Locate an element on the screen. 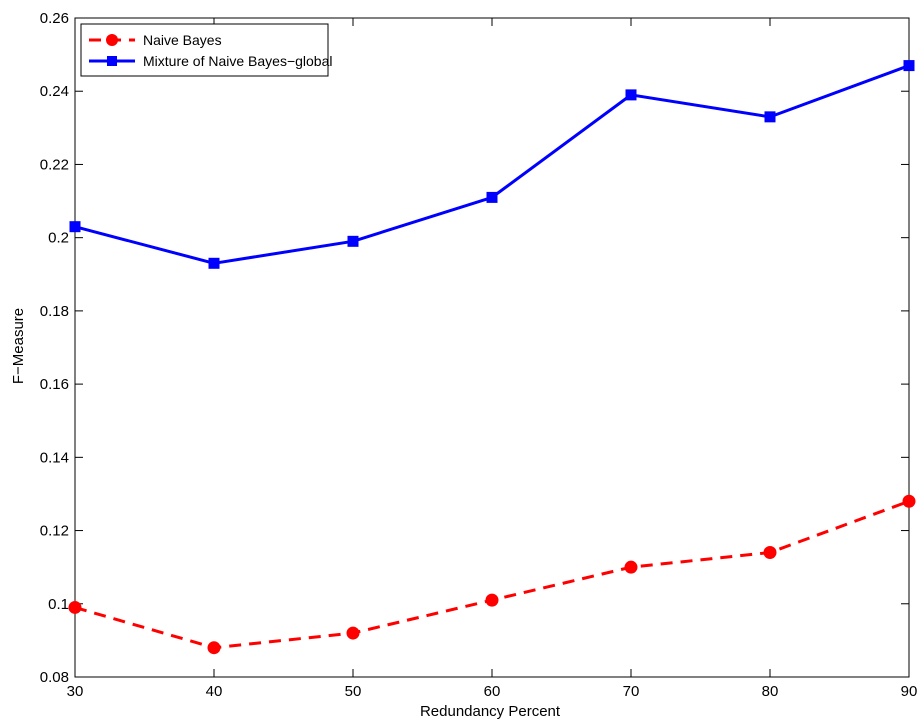 The height and width of the screenshot is (723, 922). legend: Naive Bayes Mixture of Naive Bayes−global is located at coordinates (206, 50).